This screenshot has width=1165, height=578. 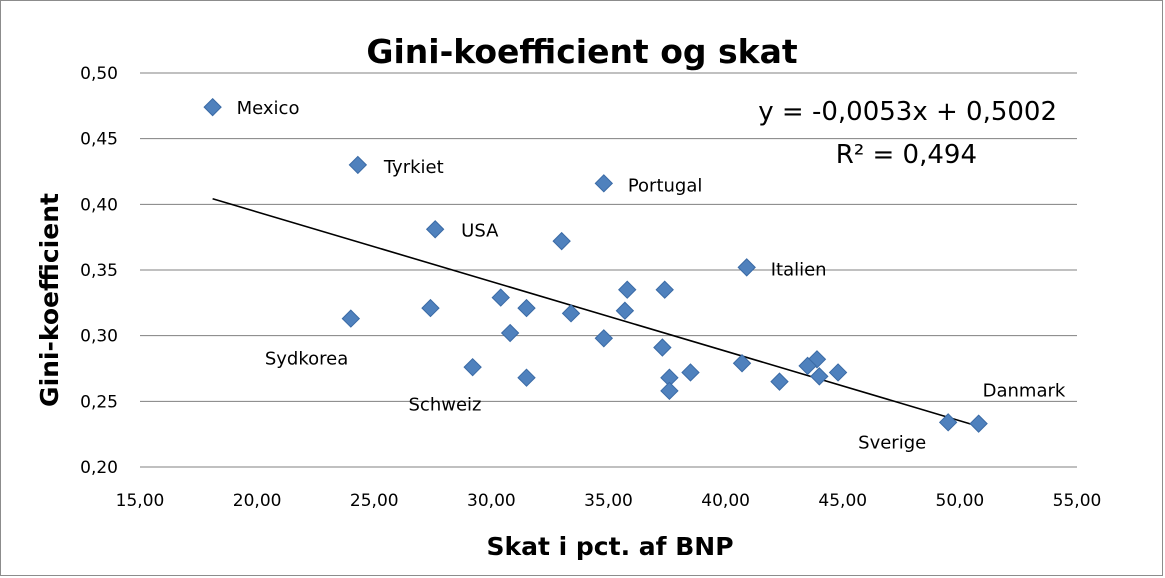 I want to click on x-tick-label: 35,00, so click(x=608, y=501).